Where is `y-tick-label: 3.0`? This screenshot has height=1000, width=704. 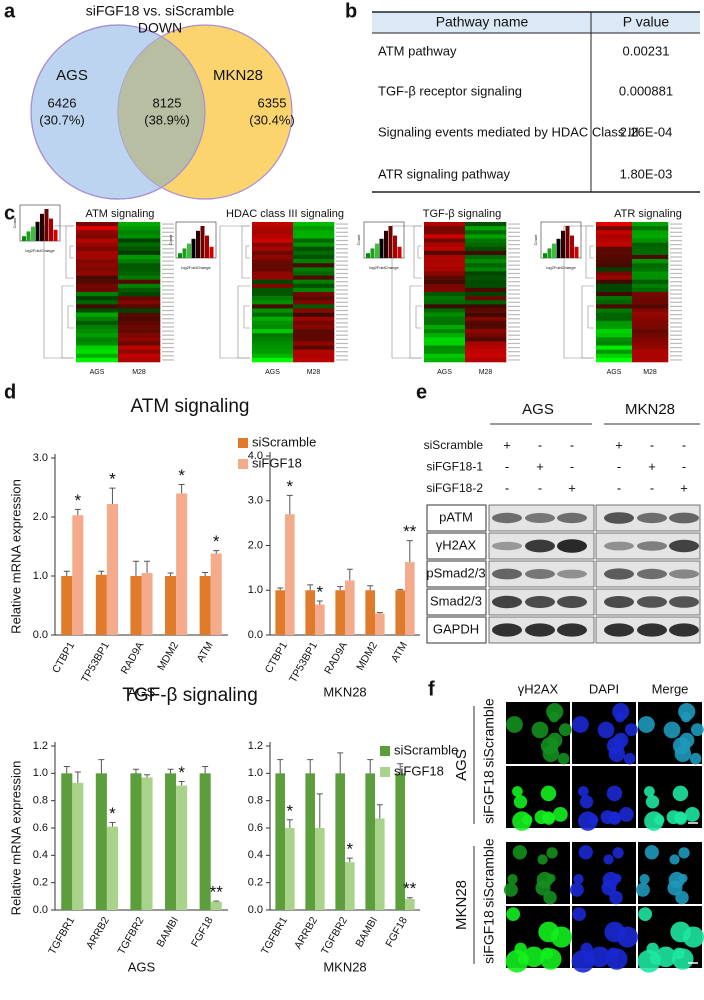 y-tick-label: 3.0 is located at coordinates (255, 501).